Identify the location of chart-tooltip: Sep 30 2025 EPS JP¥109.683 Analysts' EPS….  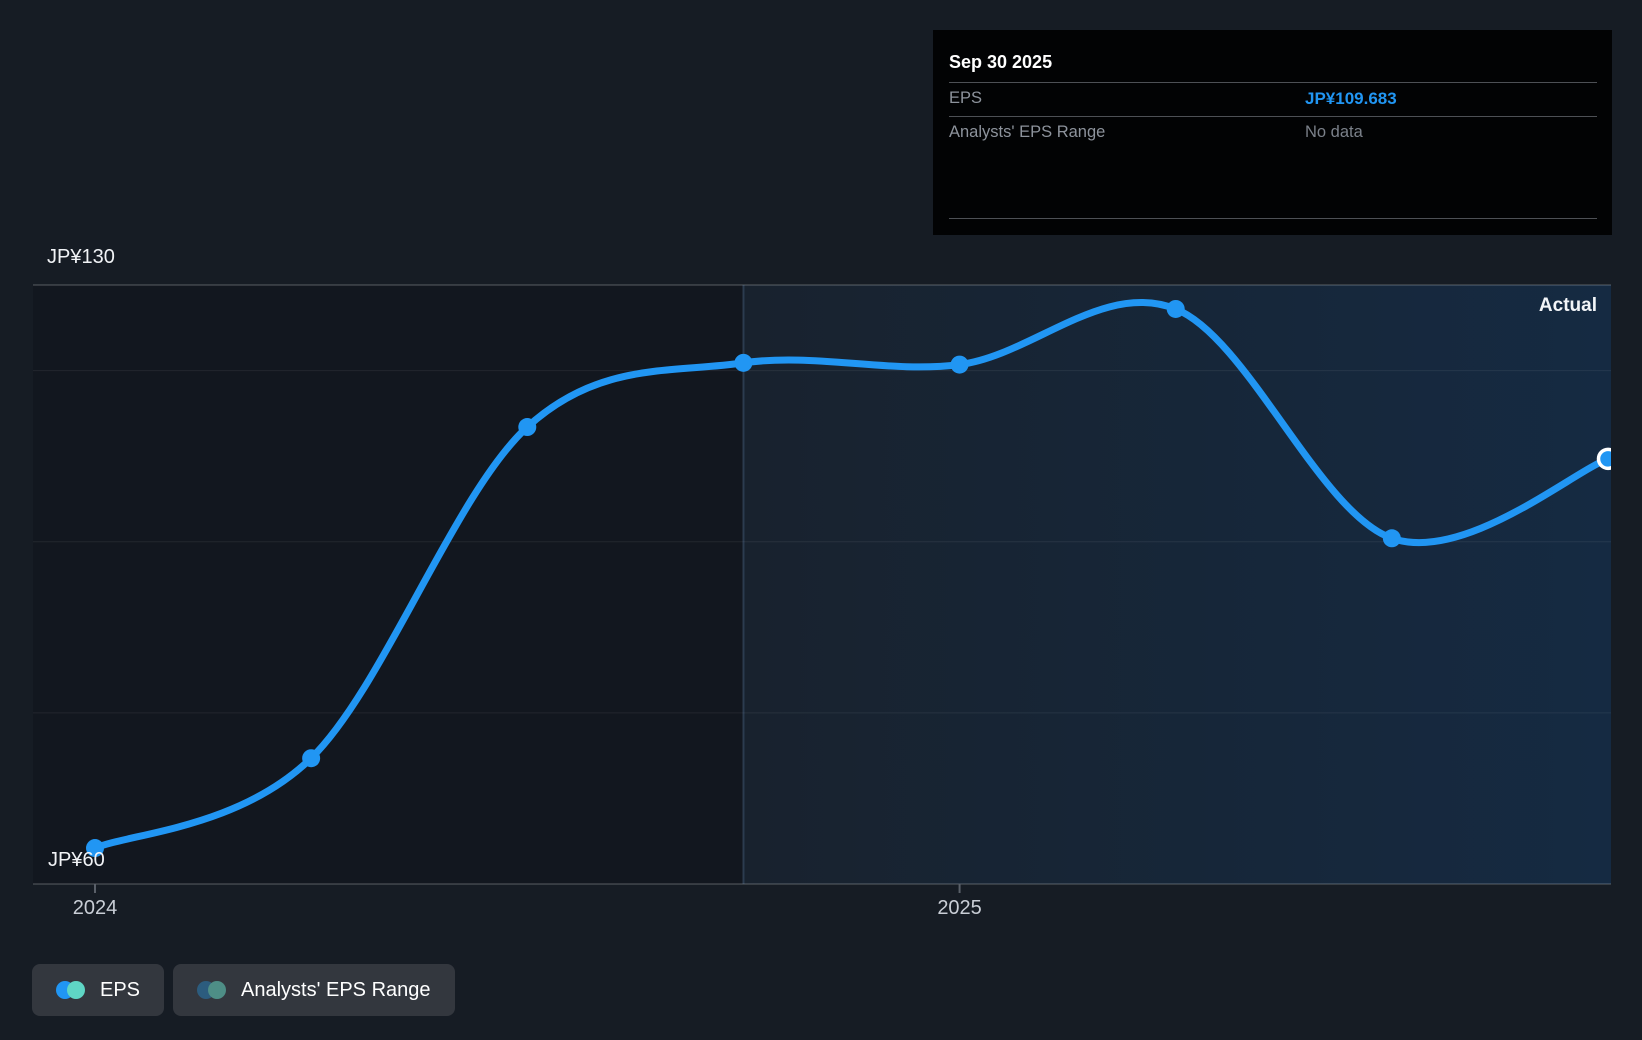
(1272, 132).